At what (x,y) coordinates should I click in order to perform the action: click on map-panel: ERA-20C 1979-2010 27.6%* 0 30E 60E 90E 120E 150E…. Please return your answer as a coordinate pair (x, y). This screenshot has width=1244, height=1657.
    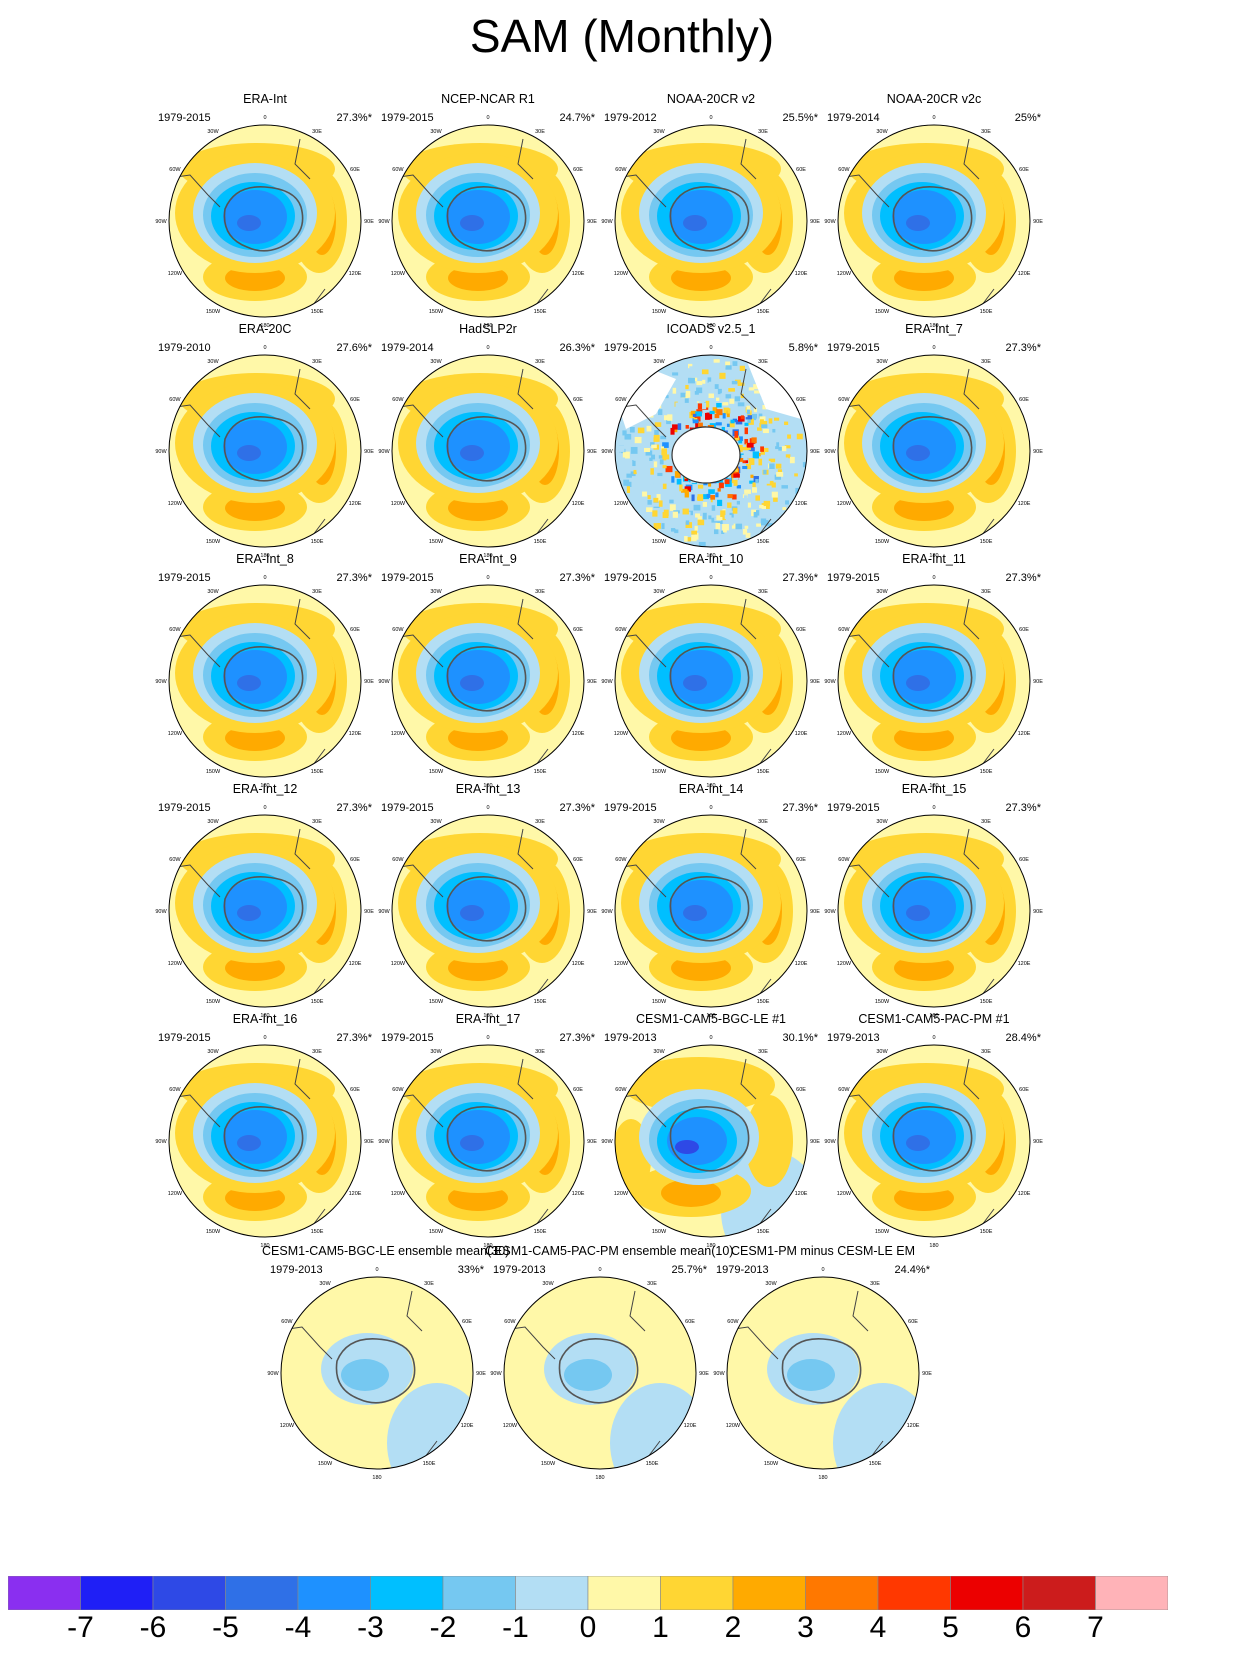
    Looking at the image, I should click on (265, 442).